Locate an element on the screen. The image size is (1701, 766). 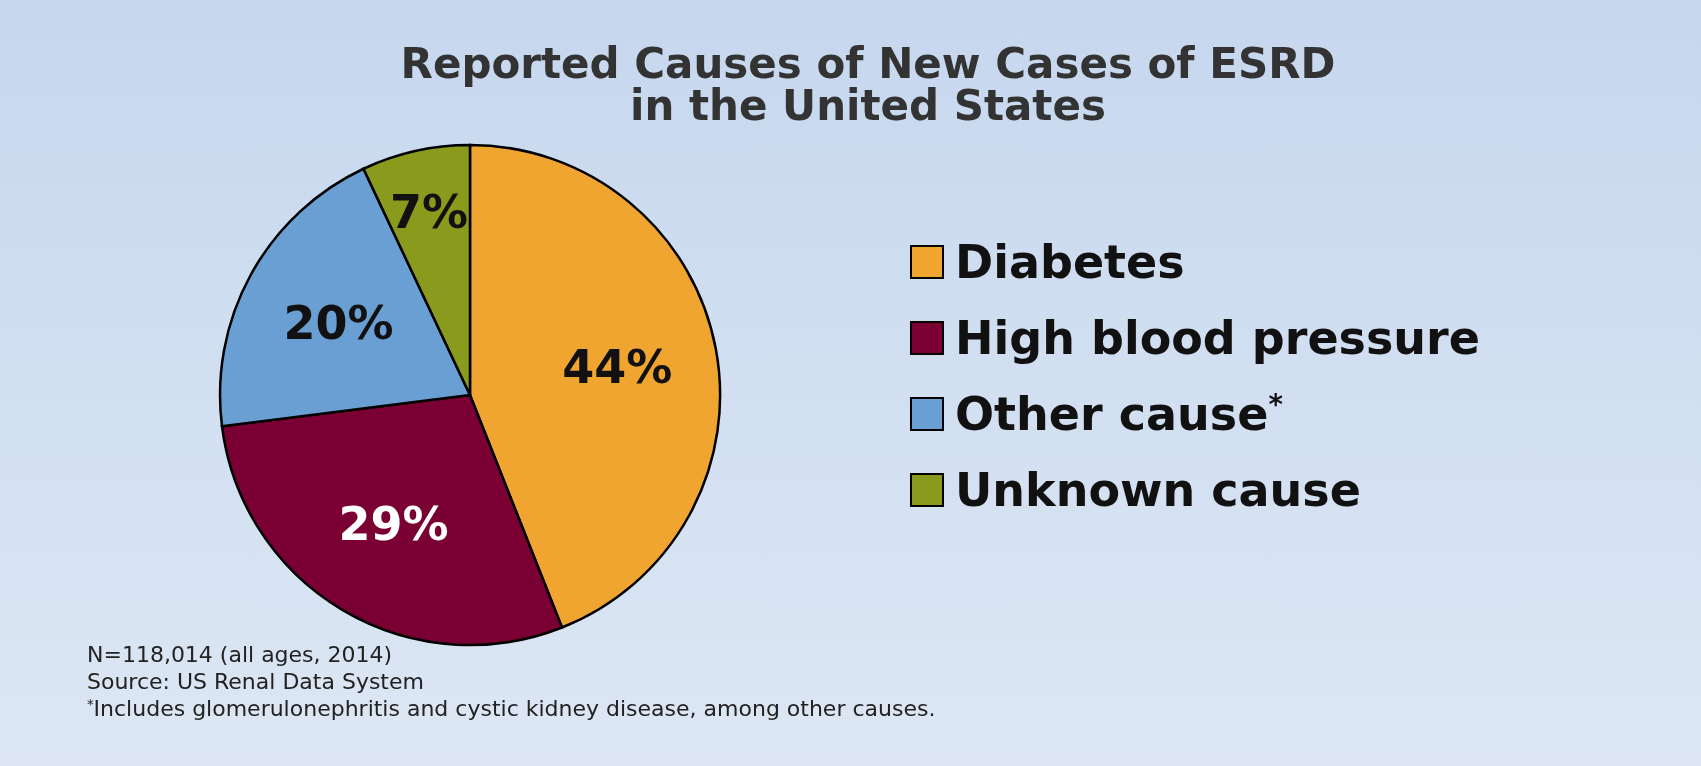
data-label: 7% is located at coordinates (429, 212).